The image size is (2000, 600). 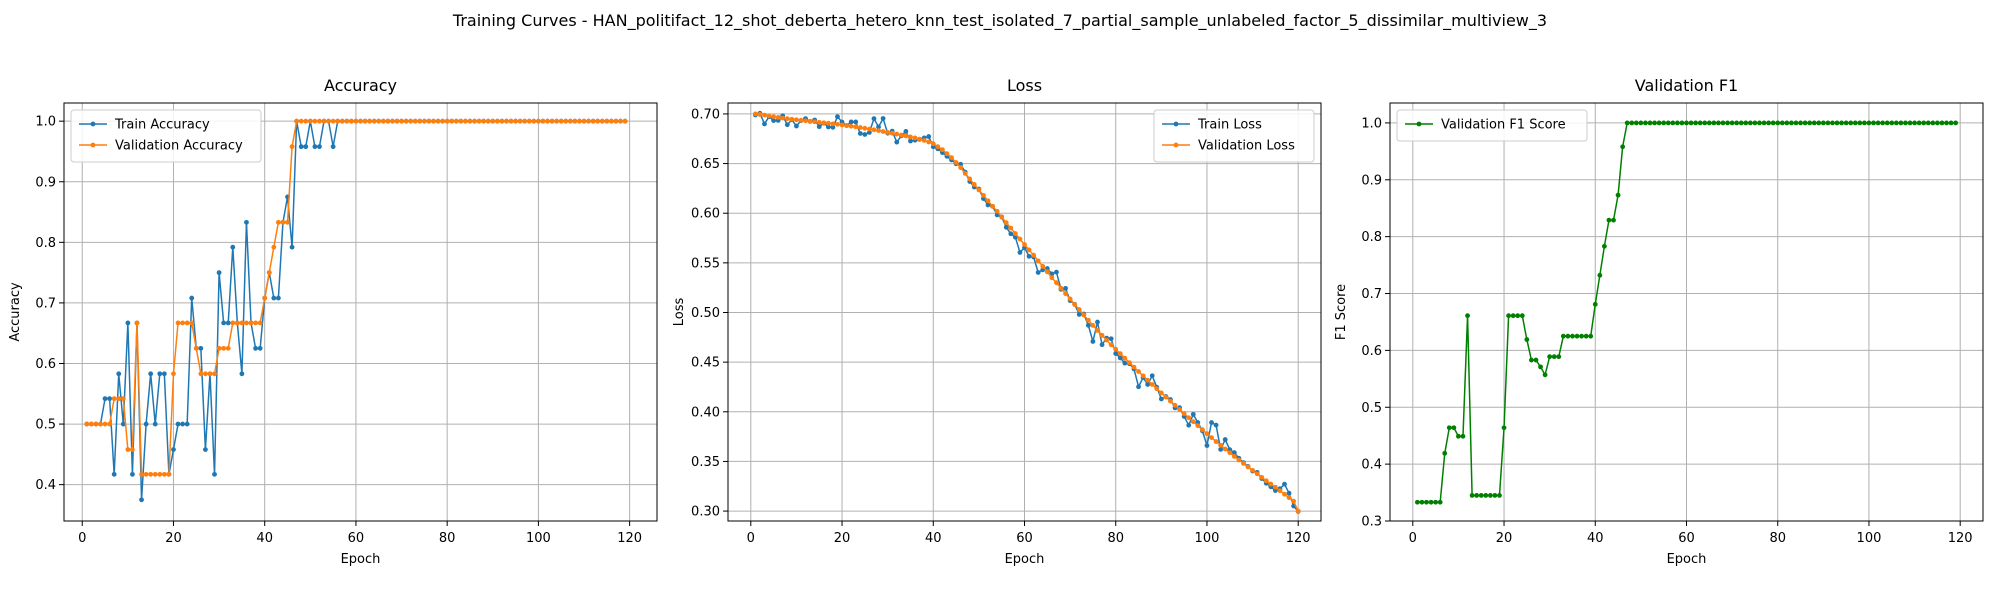 What do you see at coordinates (705, 313) in the screenshot?
I see `chart-1-y-tick-label: 0.50` at bounding box center [705, 313].